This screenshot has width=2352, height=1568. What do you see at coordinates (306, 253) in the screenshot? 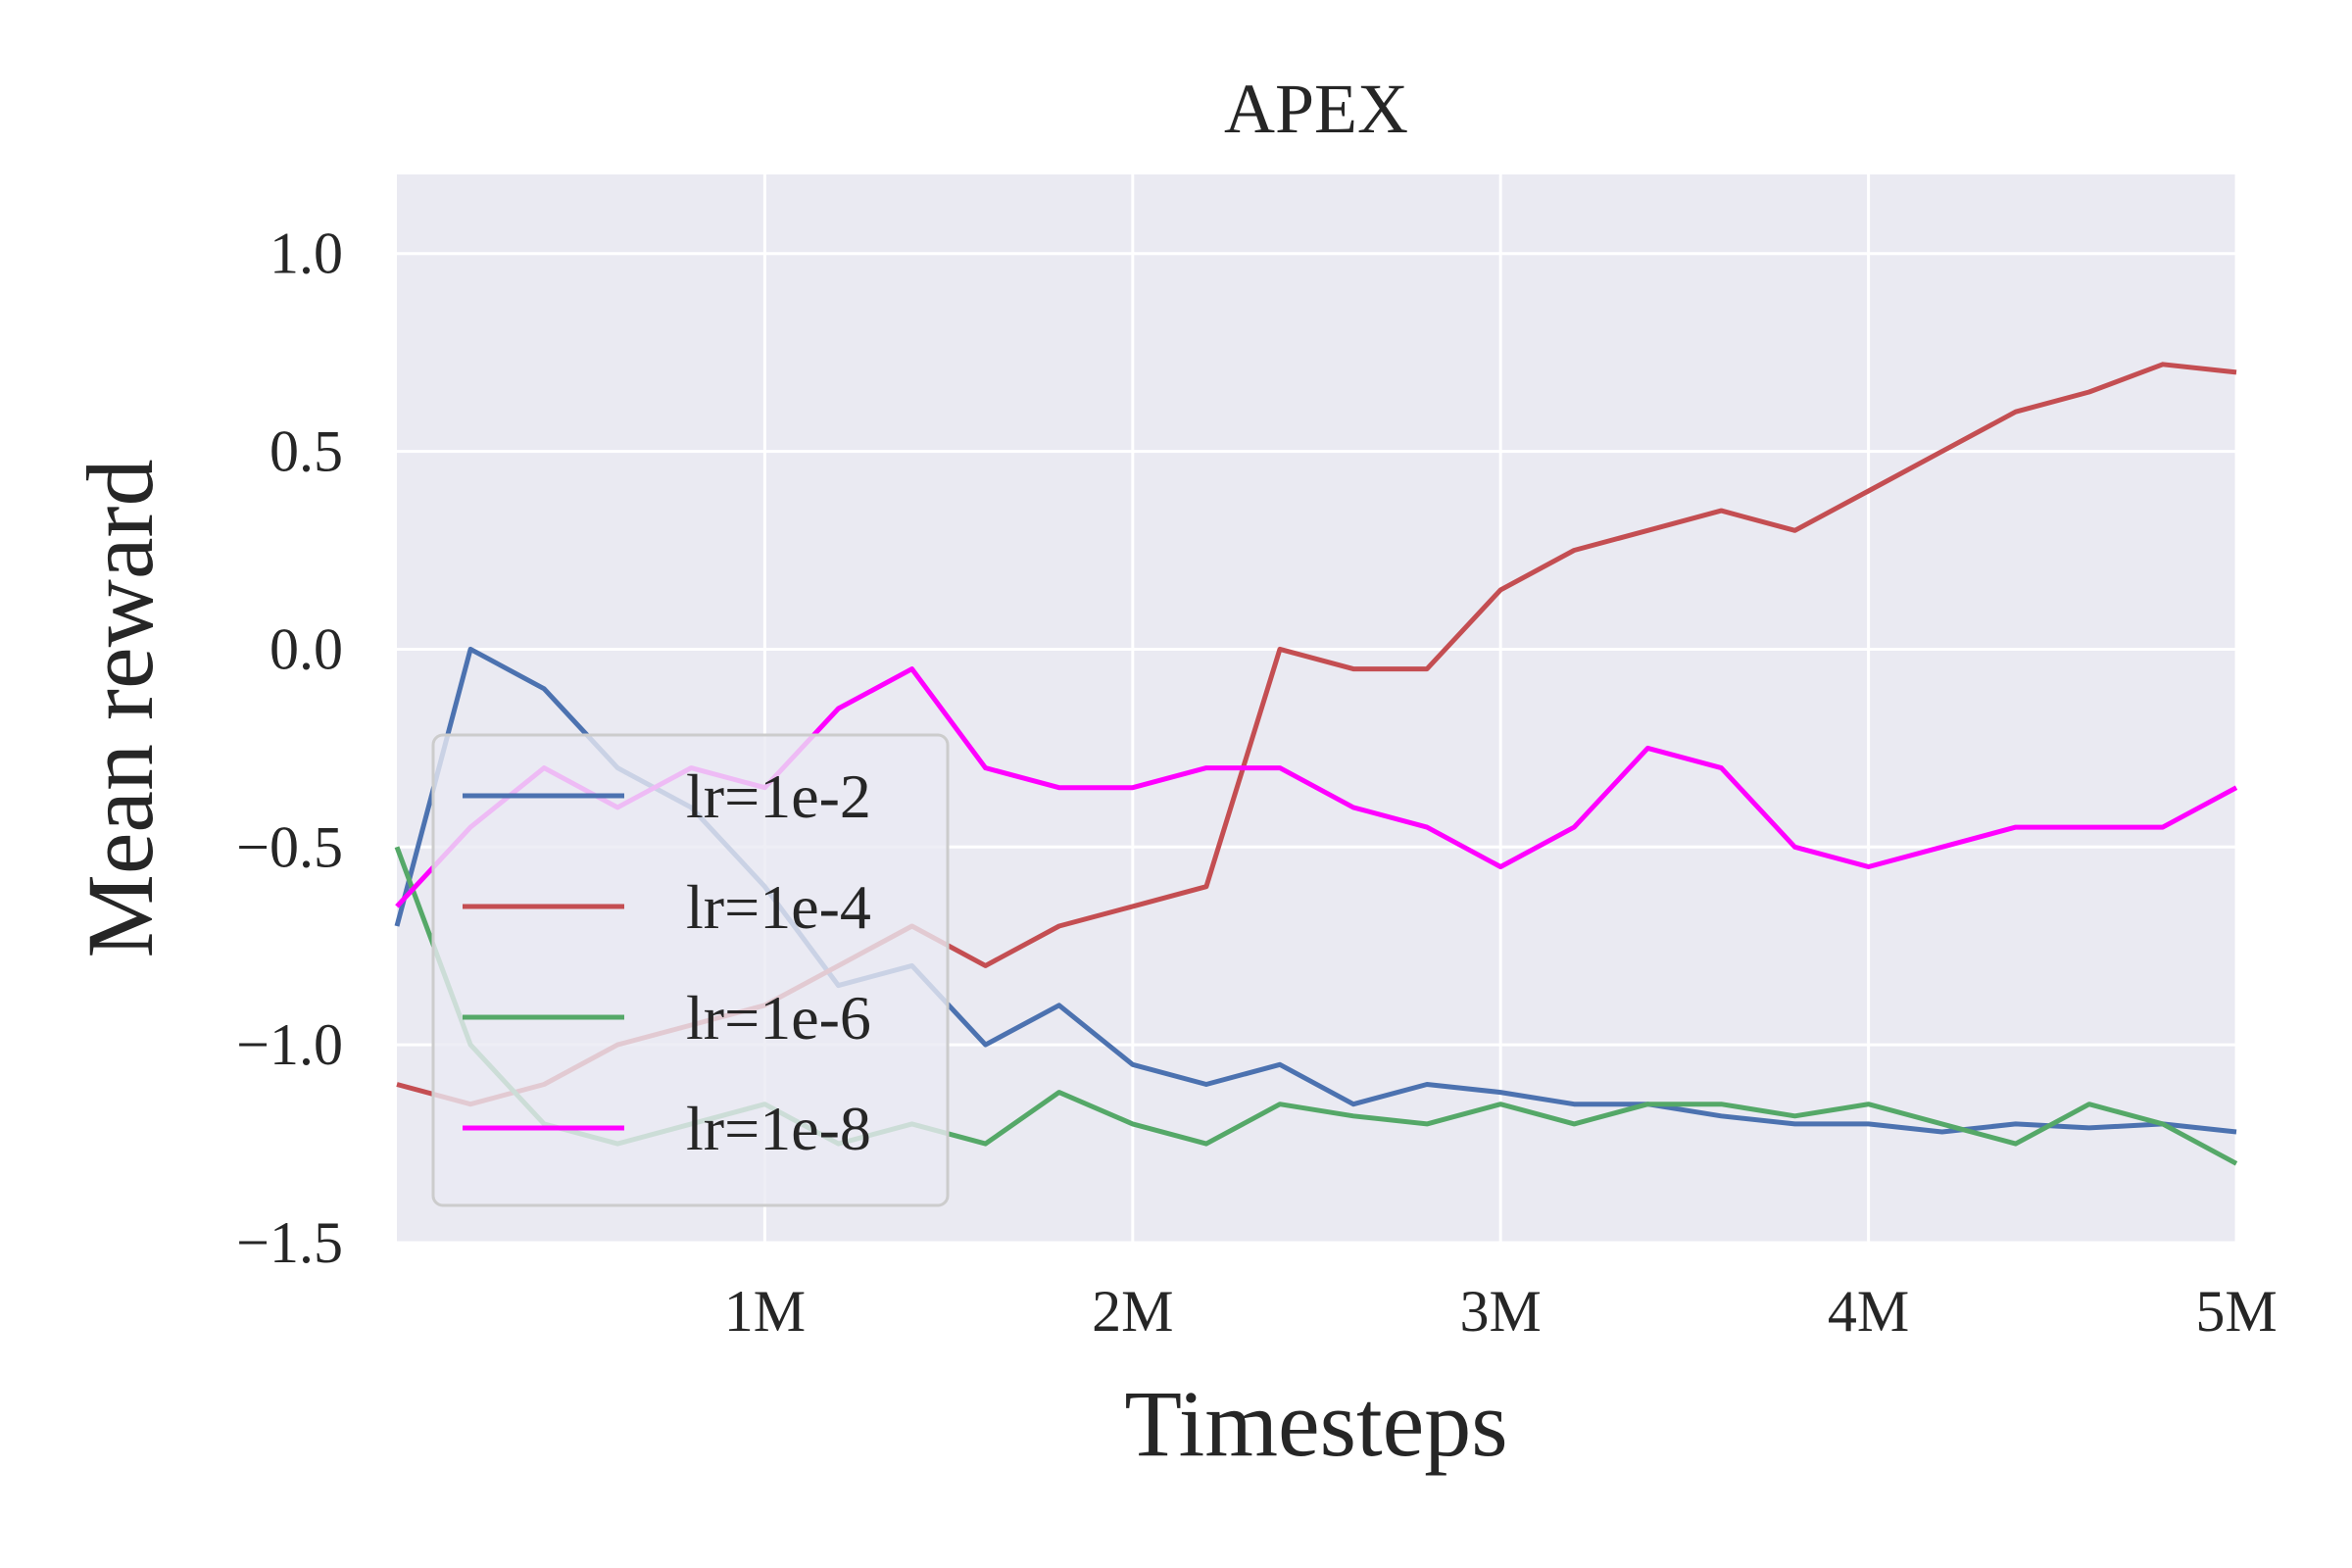
I see `y-tick-label: 1.0` at bounding box center [306, 253].